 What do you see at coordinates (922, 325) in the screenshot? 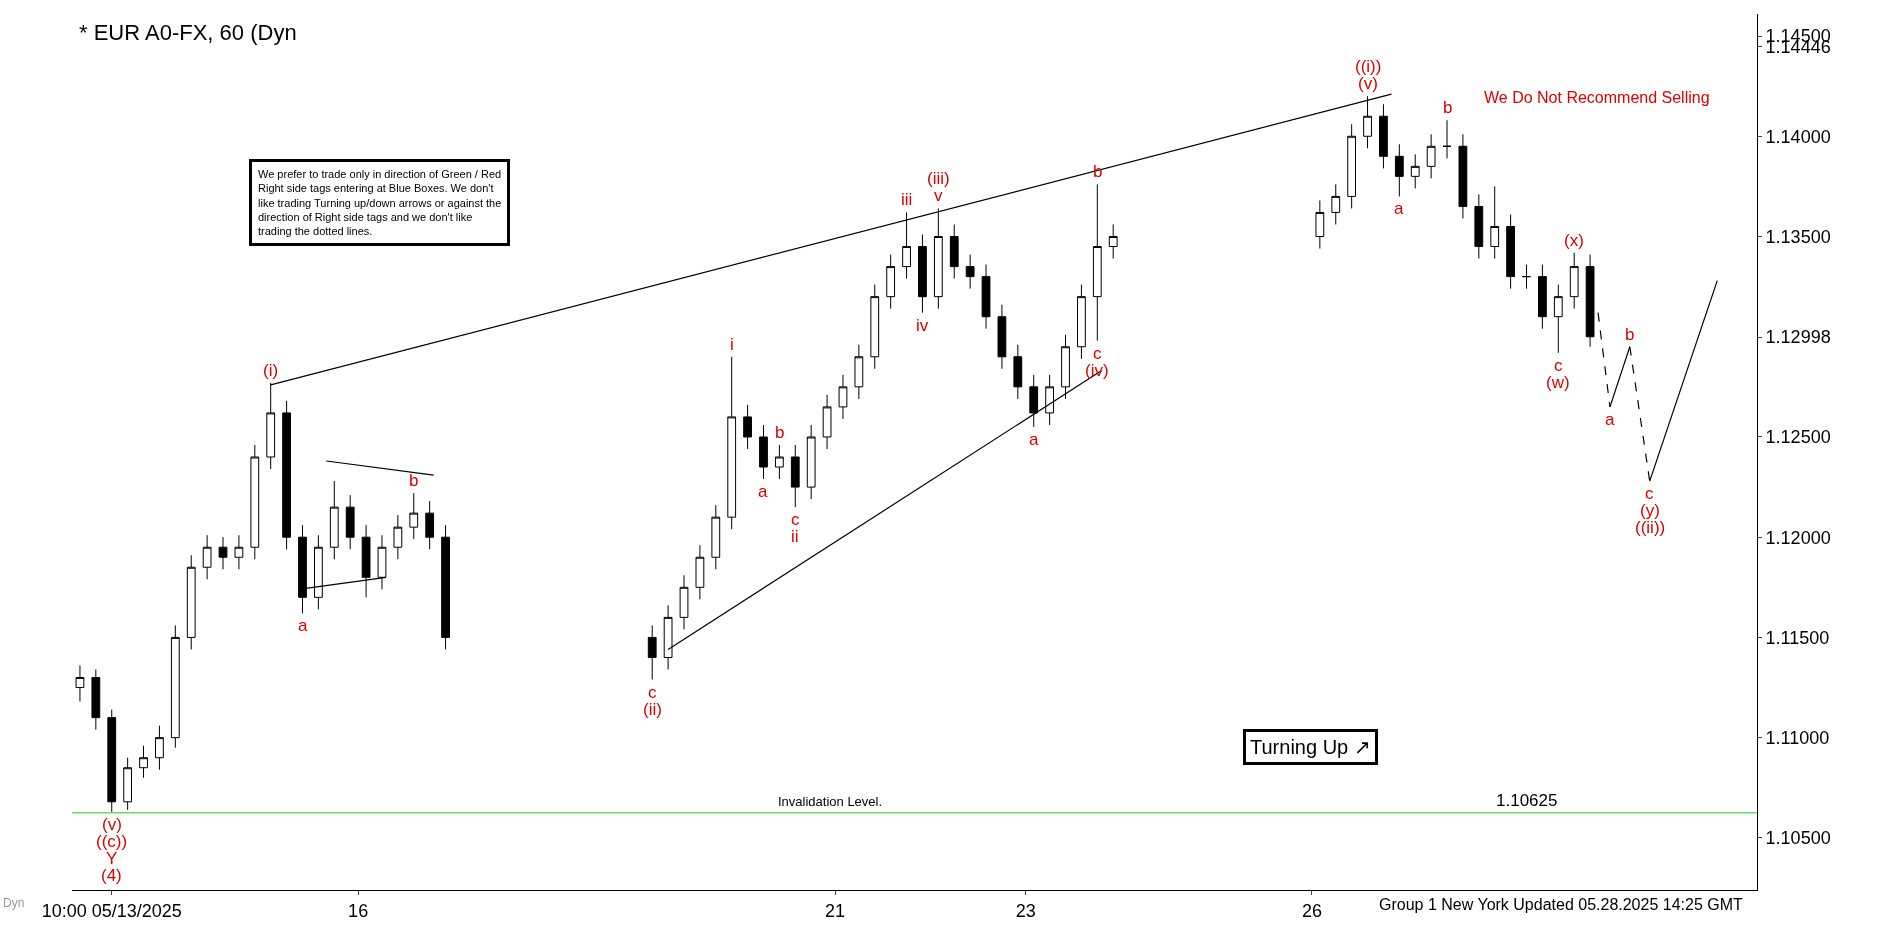
I see `annotation: iv` at bounding box center [922, 325].